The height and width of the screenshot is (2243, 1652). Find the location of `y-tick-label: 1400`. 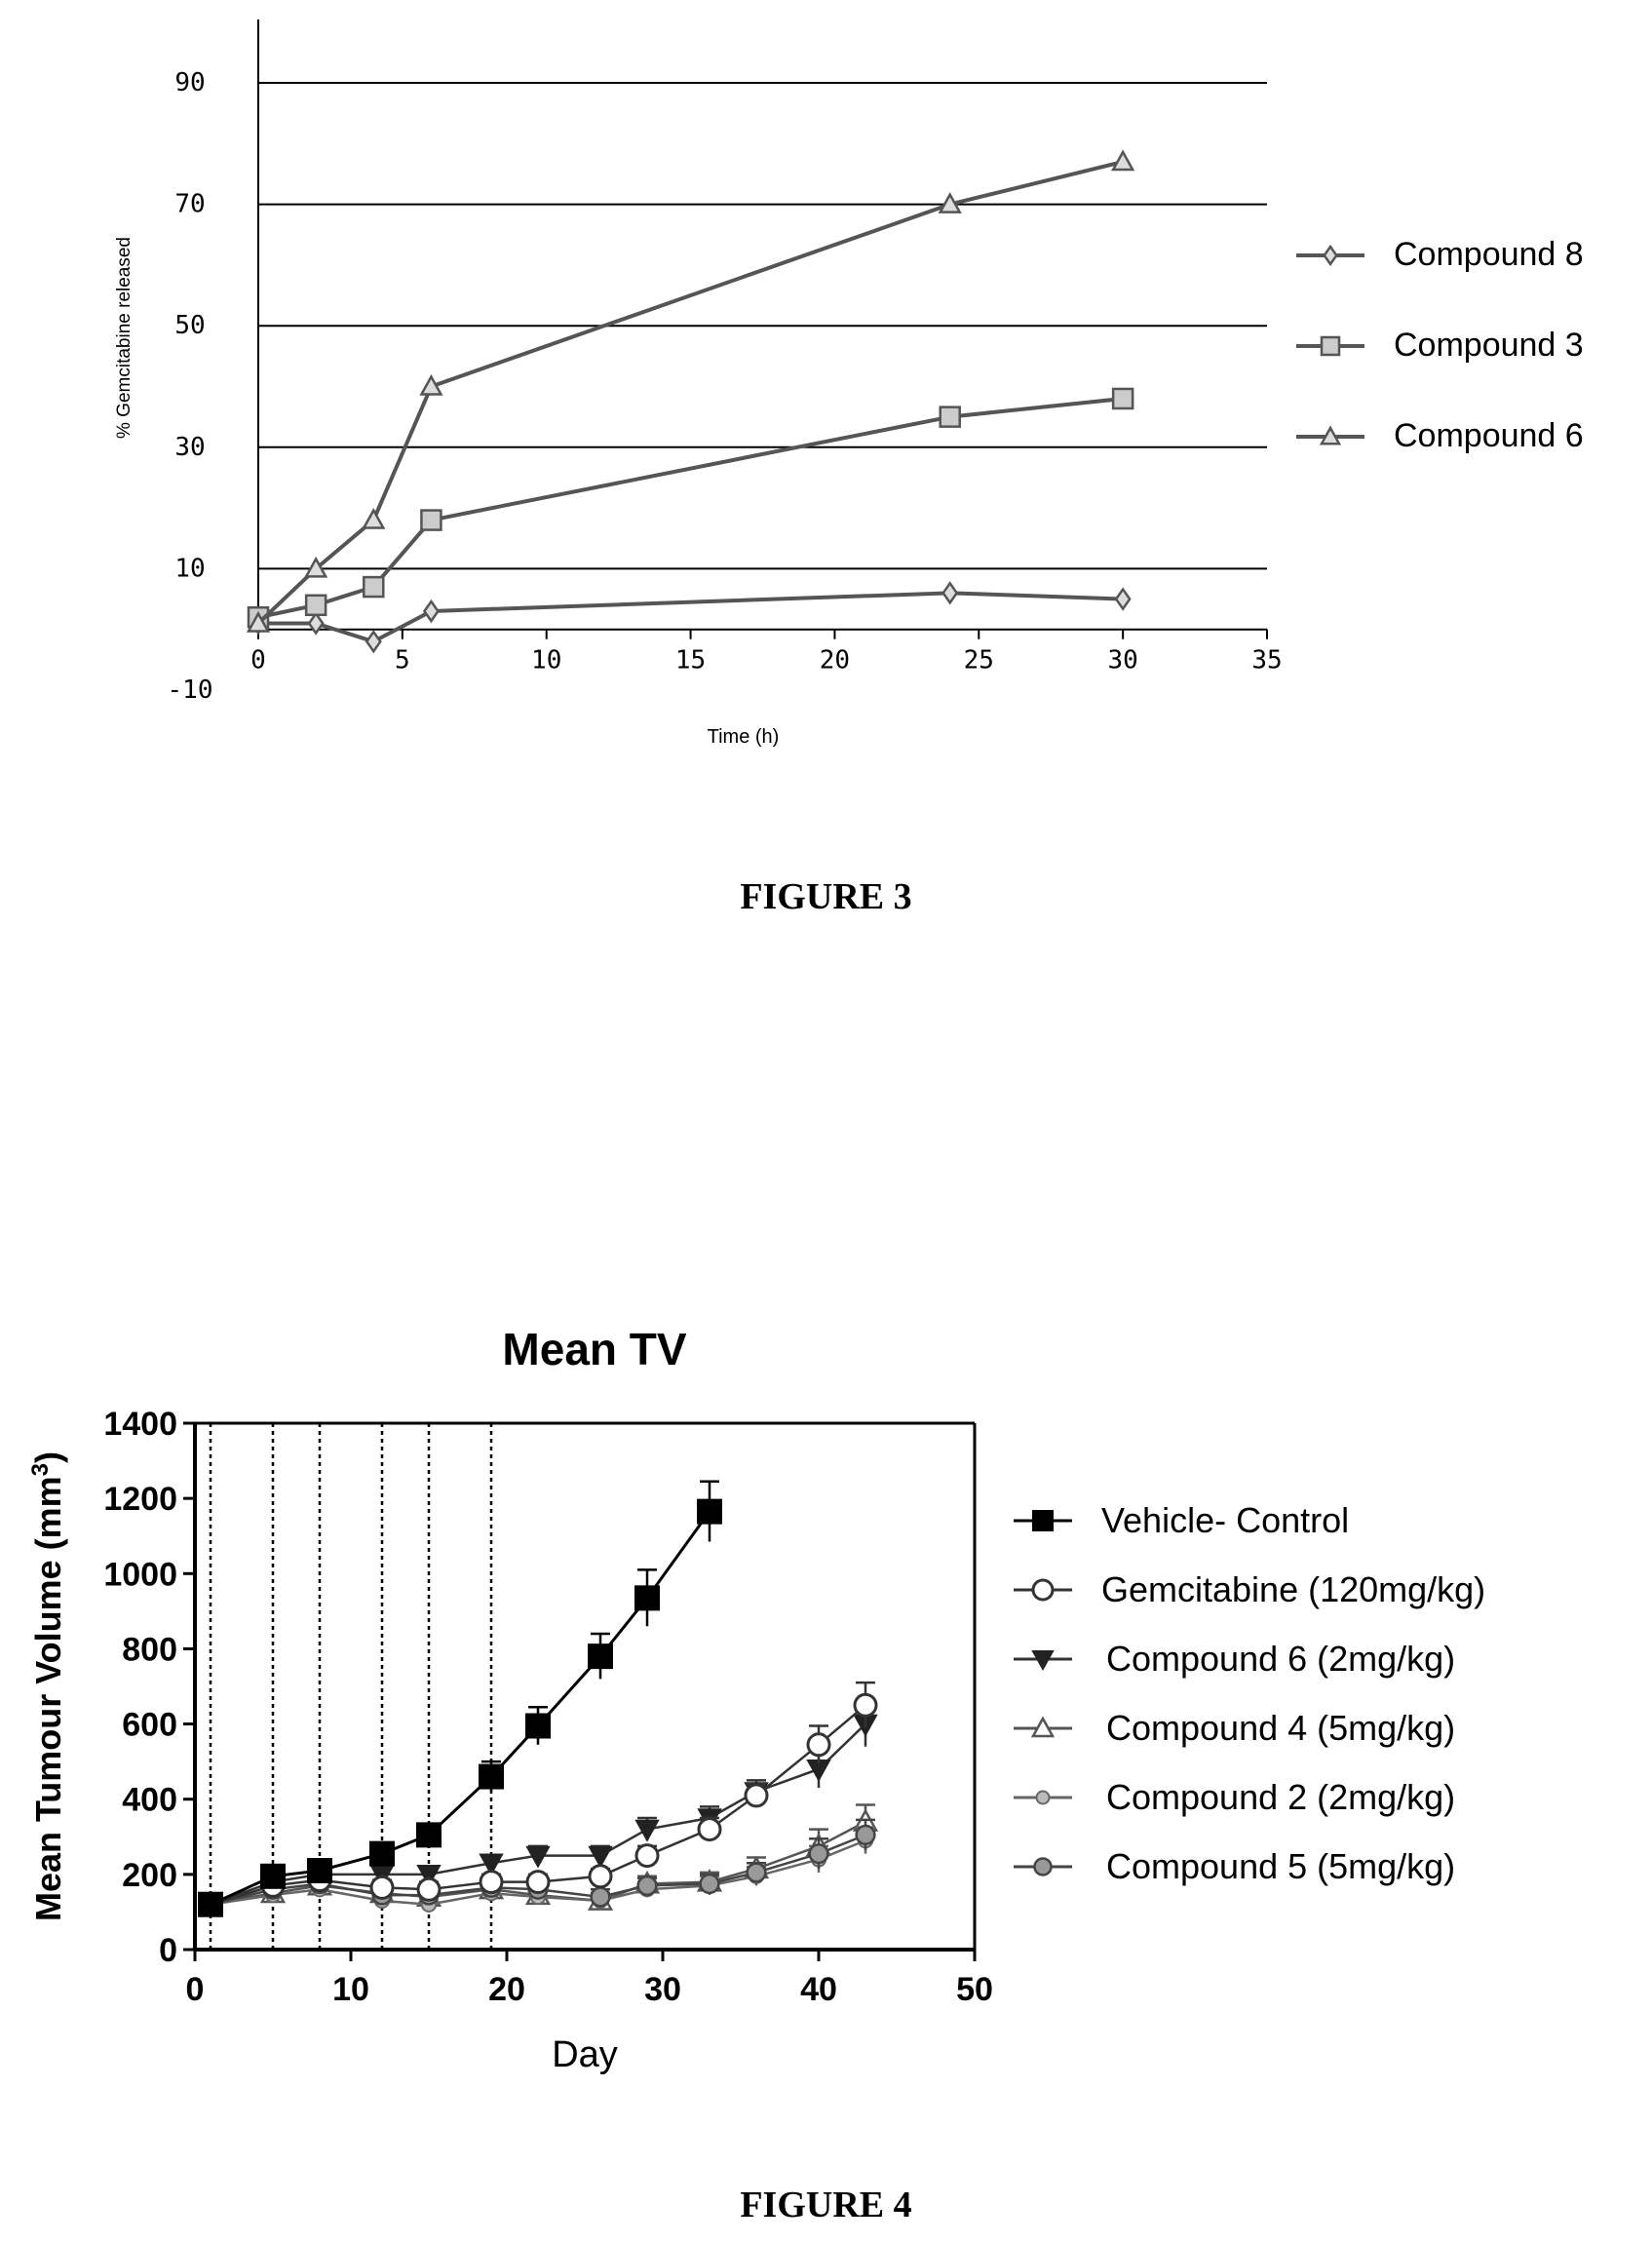

y-tick-label: 1400 is located at coordinates (140, 1425).